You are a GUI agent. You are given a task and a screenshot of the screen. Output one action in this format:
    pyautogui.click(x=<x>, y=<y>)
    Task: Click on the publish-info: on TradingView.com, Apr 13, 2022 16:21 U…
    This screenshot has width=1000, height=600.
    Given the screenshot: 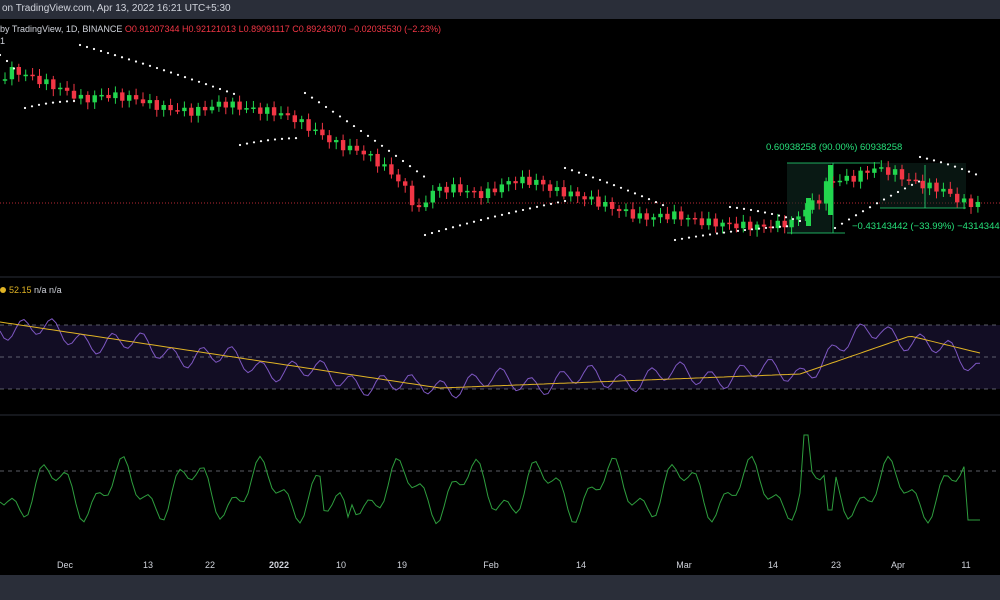 What is the action you would take?
    pyautogui.click(x=116, y=8)
    